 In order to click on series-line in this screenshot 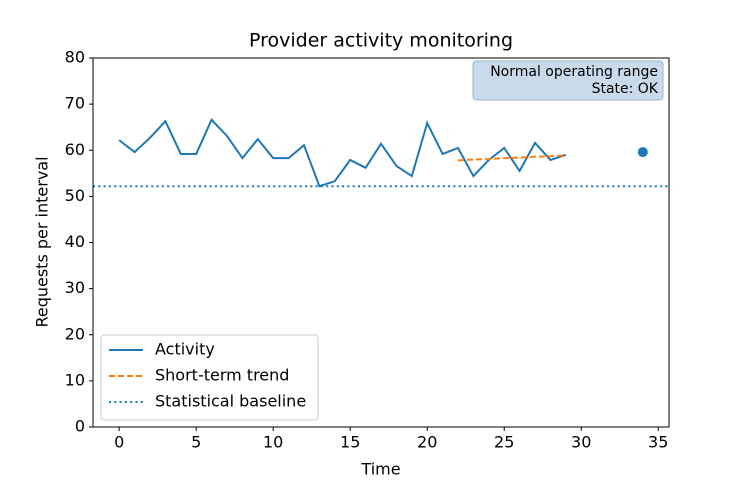, I will do `click(342, 153)`.